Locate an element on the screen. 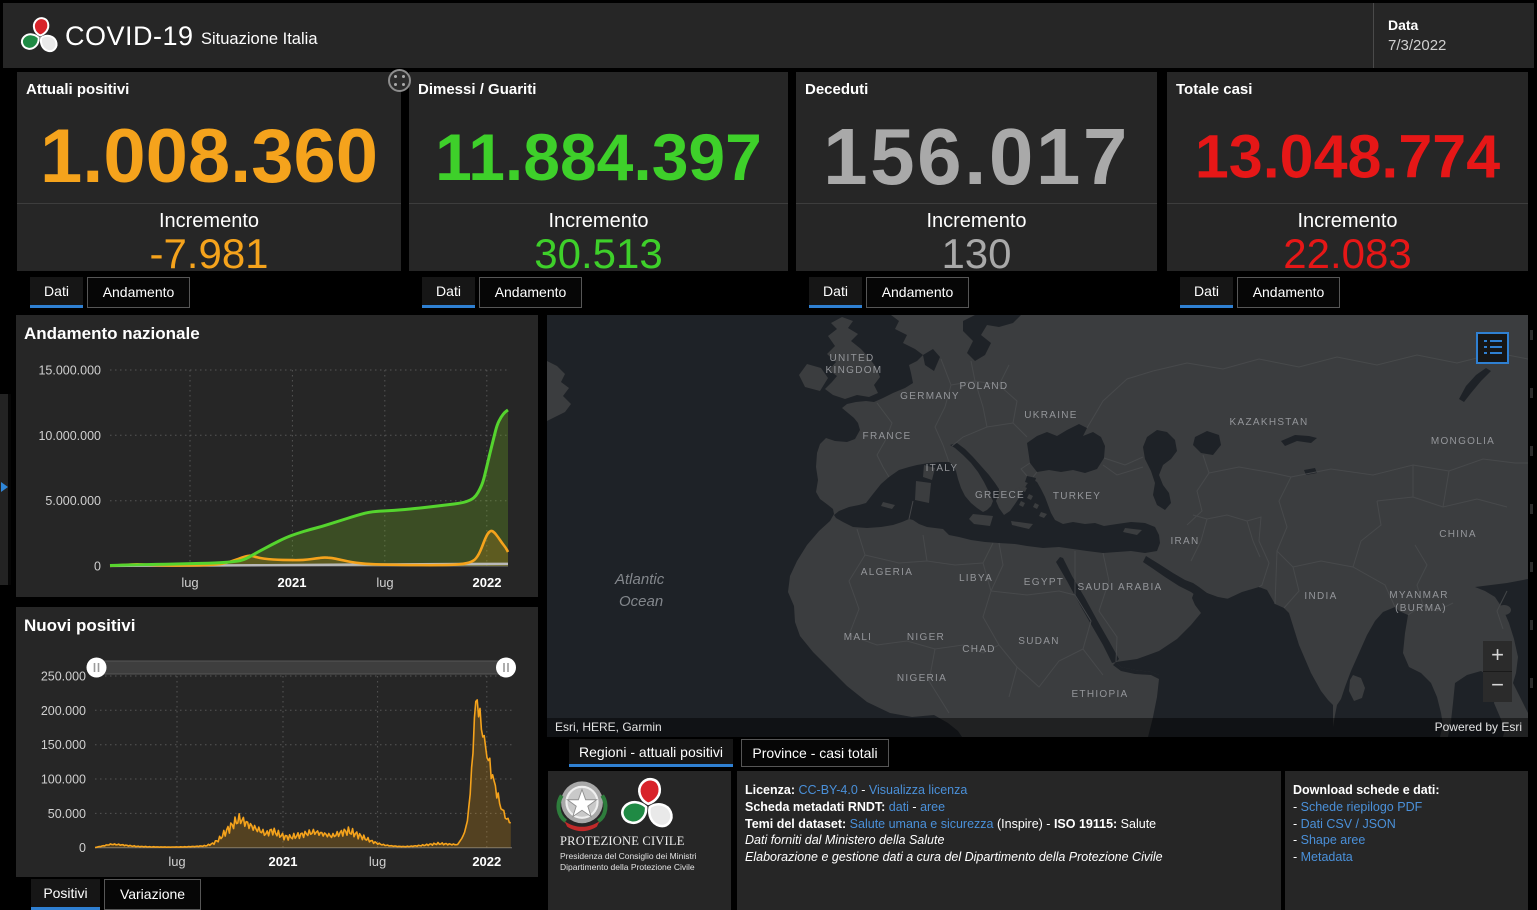  svg-text: 10.000.000 is located at coordinates (69, 436).